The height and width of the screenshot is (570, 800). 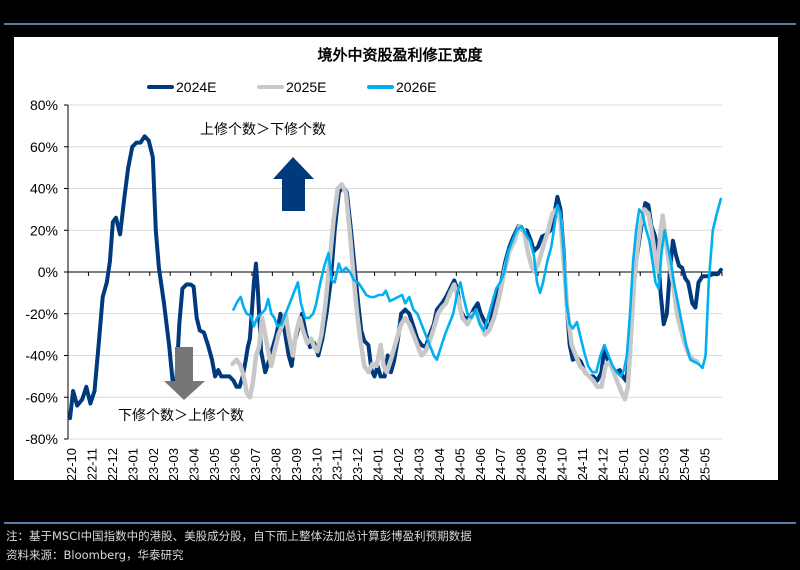 What do you see at coordinates (44, 105) in the screenshot?
I see `y-tick-label: 80%` at bounding box center [44, 105].